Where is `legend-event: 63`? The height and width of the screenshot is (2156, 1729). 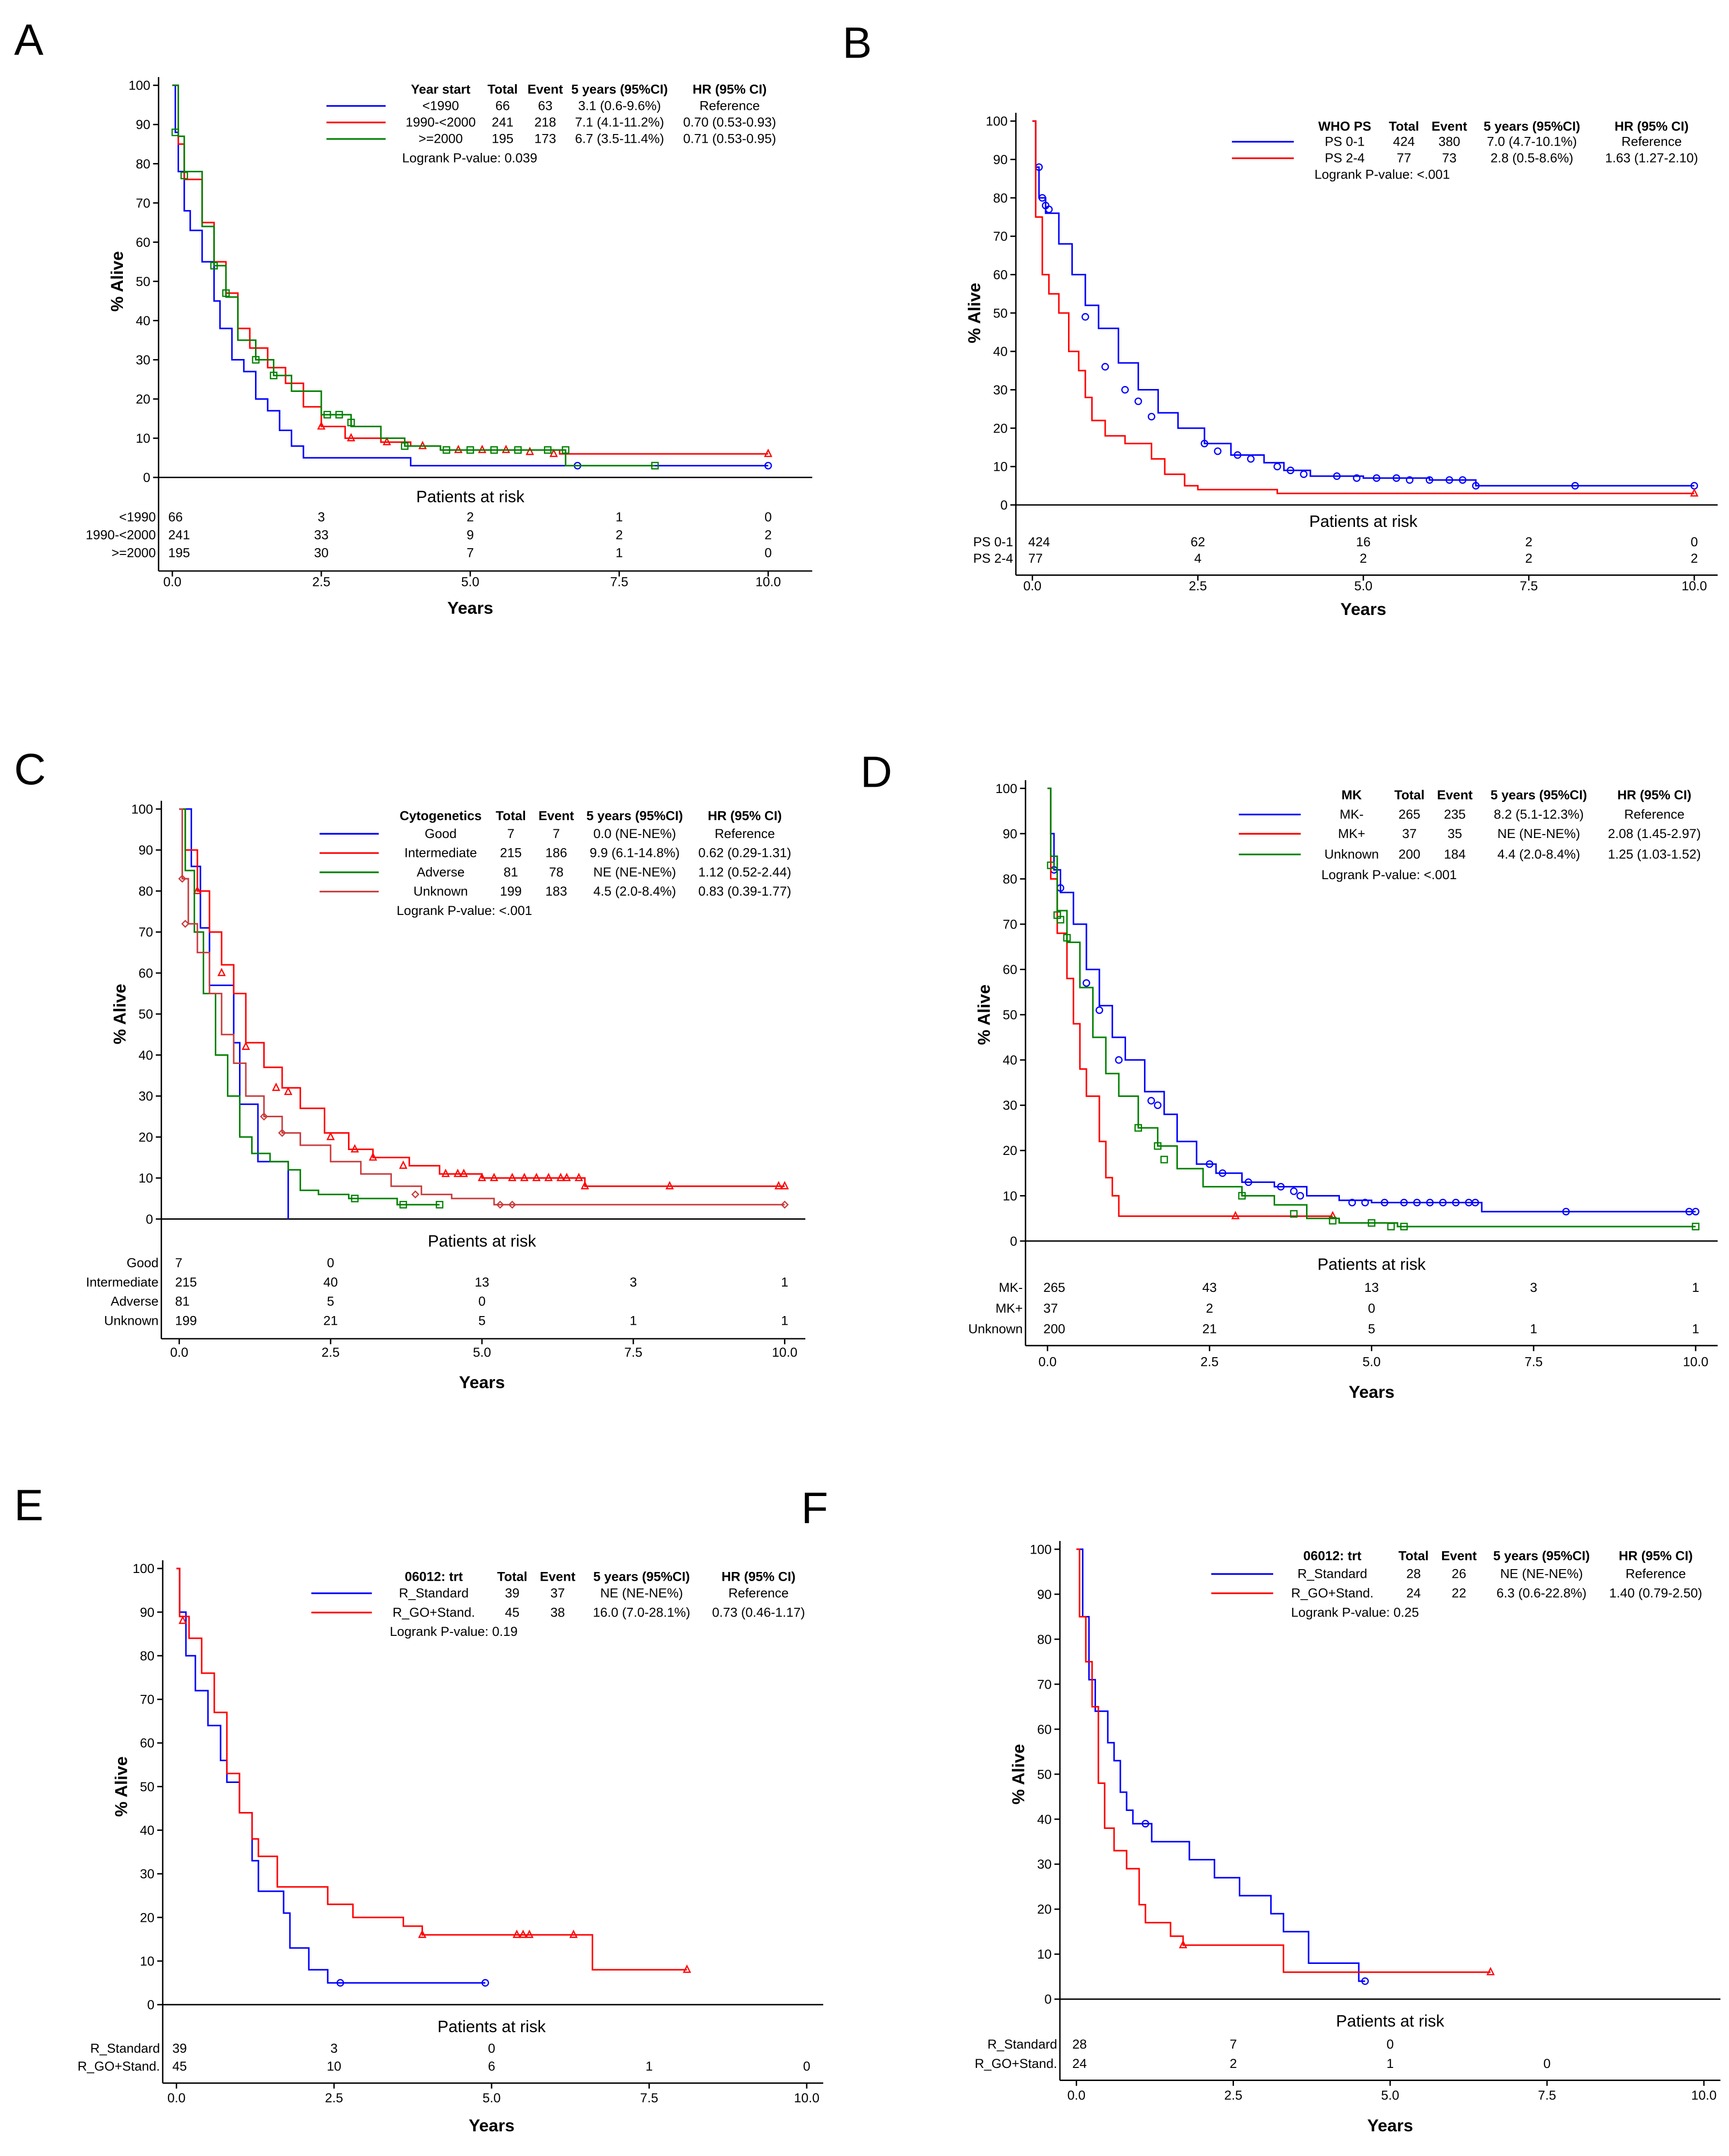 legend-event: 63 is located at coordinates (545, 105).